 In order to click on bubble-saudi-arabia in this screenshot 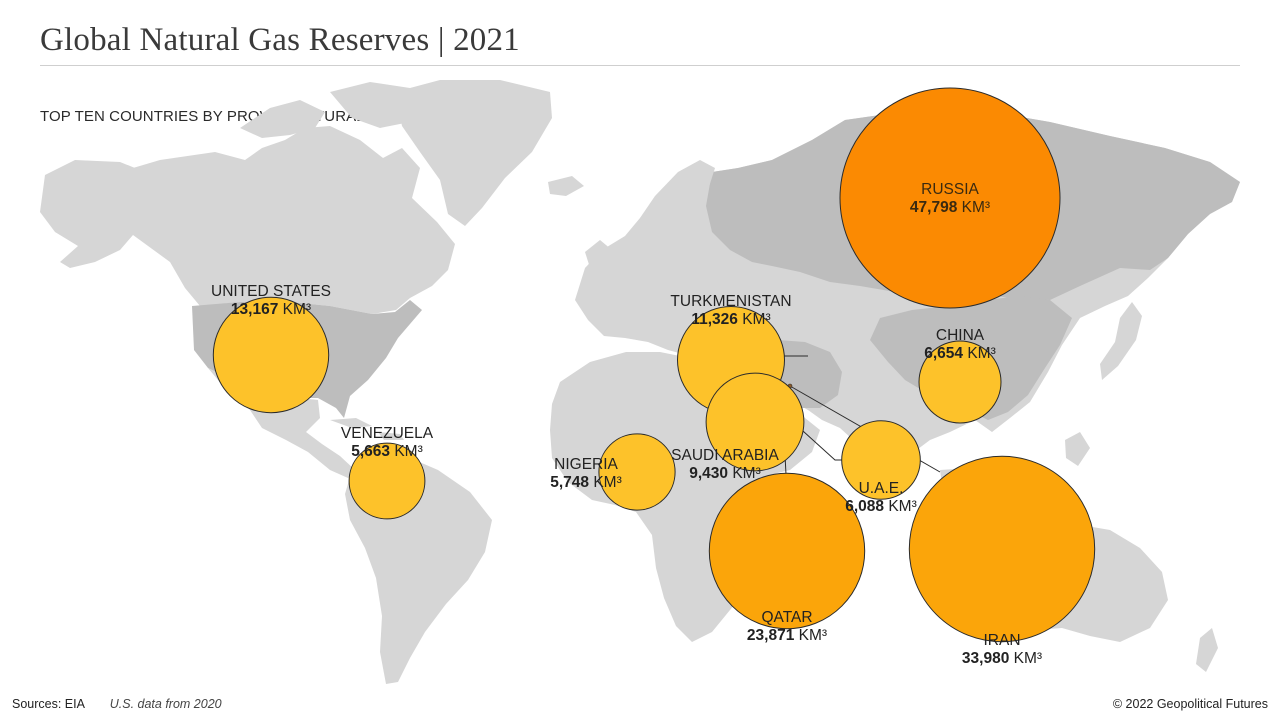, I will do `click(755, 422)`.